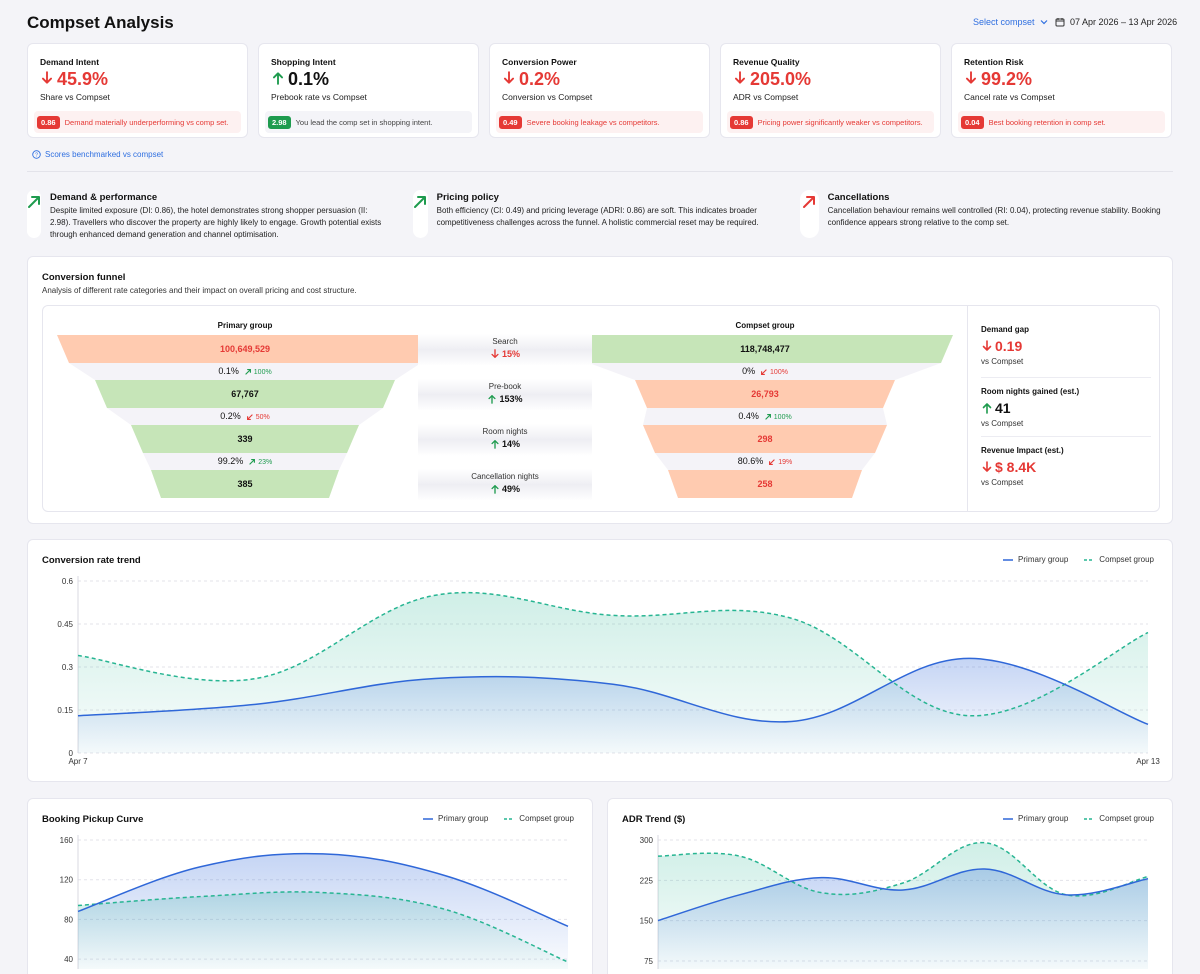 The width and height of the screenshot is (1200, 974). What do you see at coordinates (1066, 351) in the screenshot?
I see `funnel-side-metric: Demand gap 0.19 vs Compset` at bounding box center [1066, 351].